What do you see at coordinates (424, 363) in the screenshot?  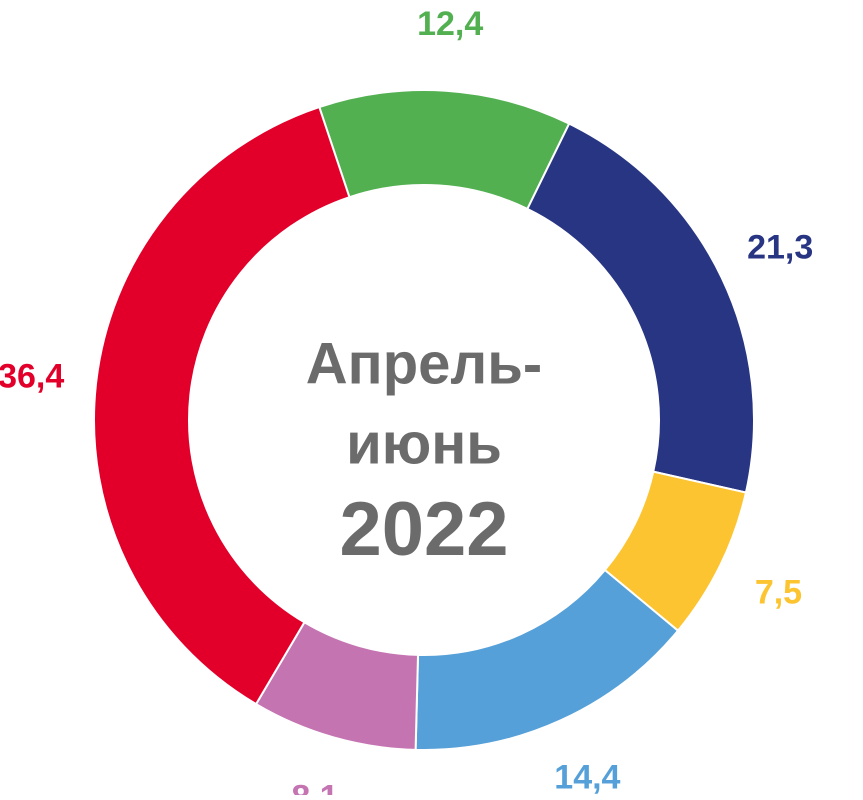 I see `center-text: Апрель-` at bounding box center [424, 363].